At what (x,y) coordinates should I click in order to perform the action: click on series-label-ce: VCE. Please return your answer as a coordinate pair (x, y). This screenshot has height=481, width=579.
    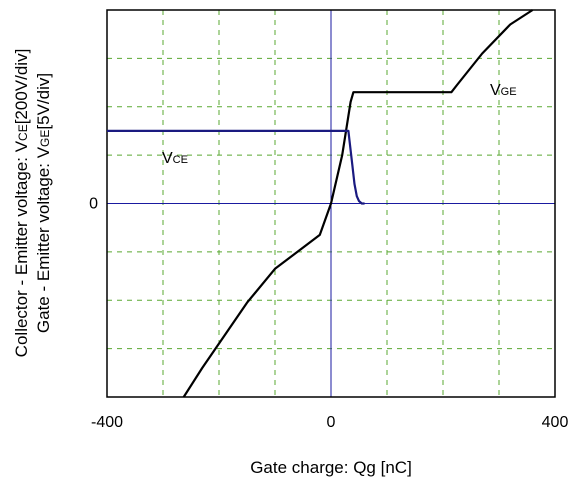
    Looking at the image, I should click on (175, 158).